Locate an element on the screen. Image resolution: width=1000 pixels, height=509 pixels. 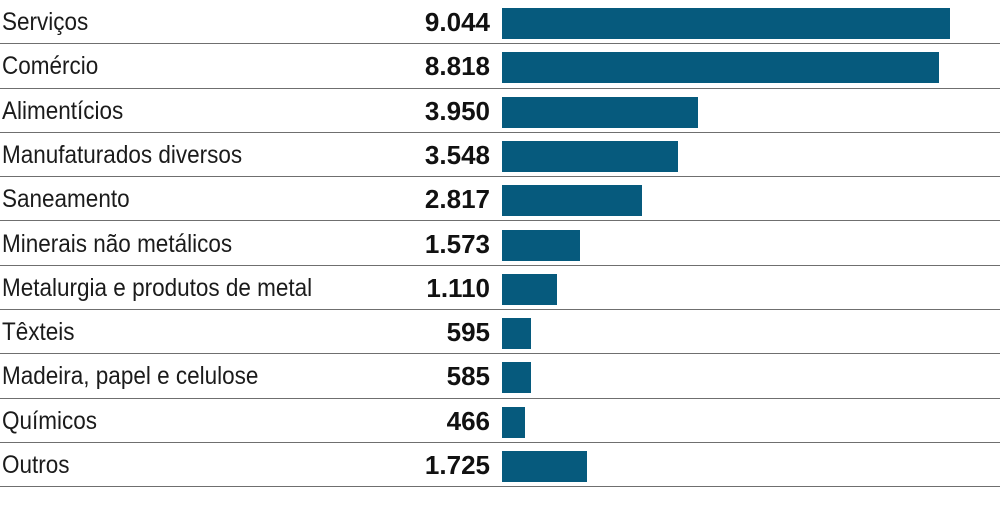
value-label: 2.817 is located at coordinates (457, 199).